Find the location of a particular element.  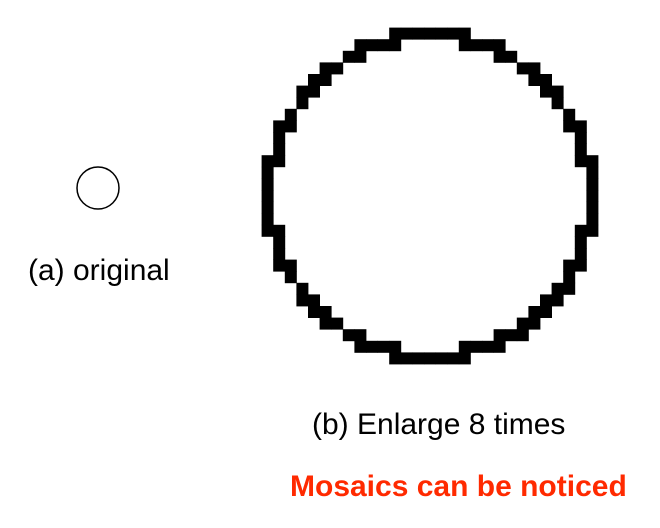

original-circle is located at coordinates (98, 188).